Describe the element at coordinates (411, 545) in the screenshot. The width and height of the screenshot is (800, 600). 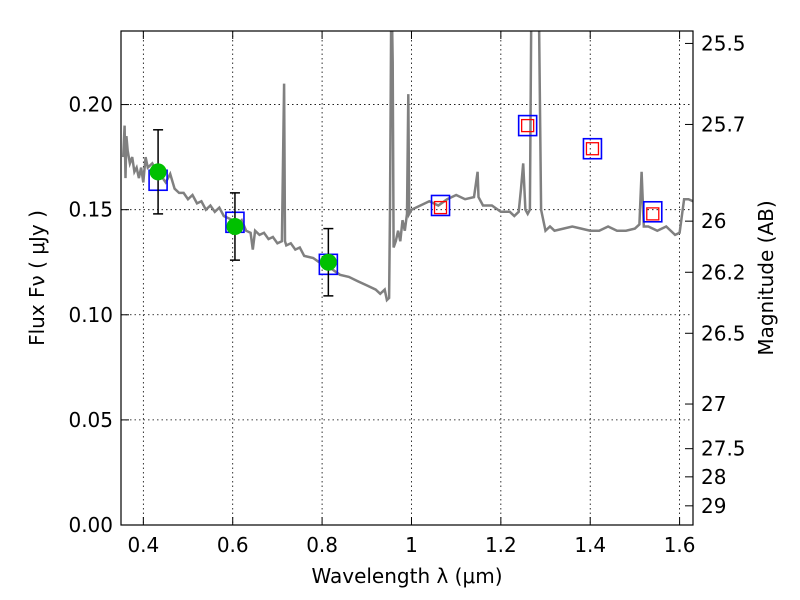
I see `x-tick-label: 1` at that location.